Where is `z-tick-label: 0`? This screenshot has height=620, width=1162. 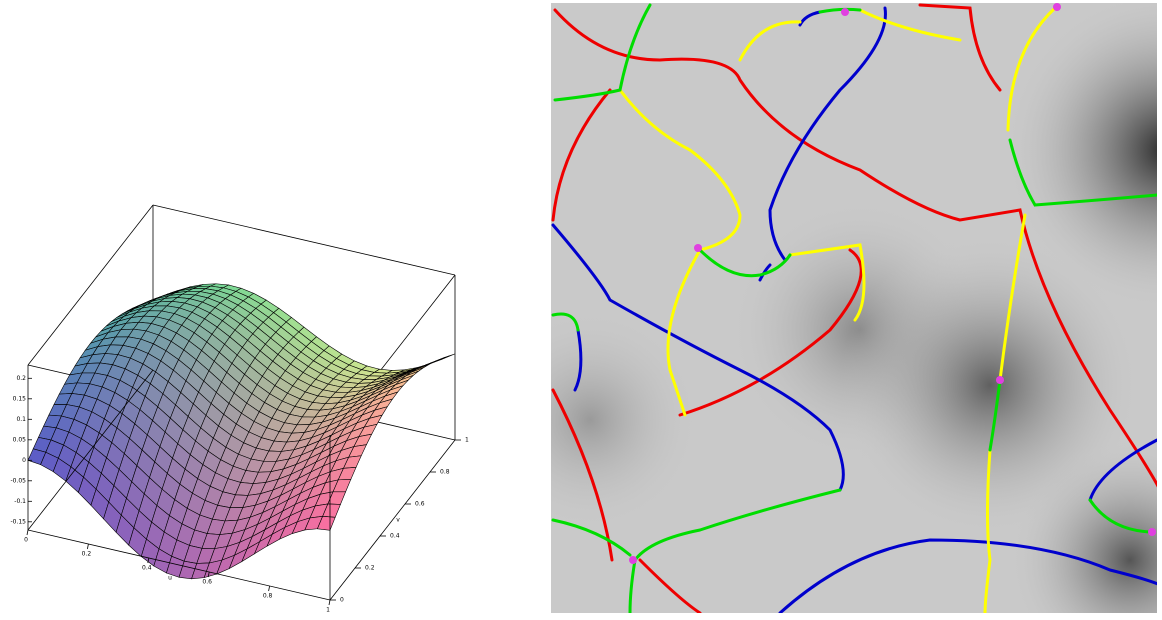
z-tick-label: 0 is located at coordinates (24, 460).